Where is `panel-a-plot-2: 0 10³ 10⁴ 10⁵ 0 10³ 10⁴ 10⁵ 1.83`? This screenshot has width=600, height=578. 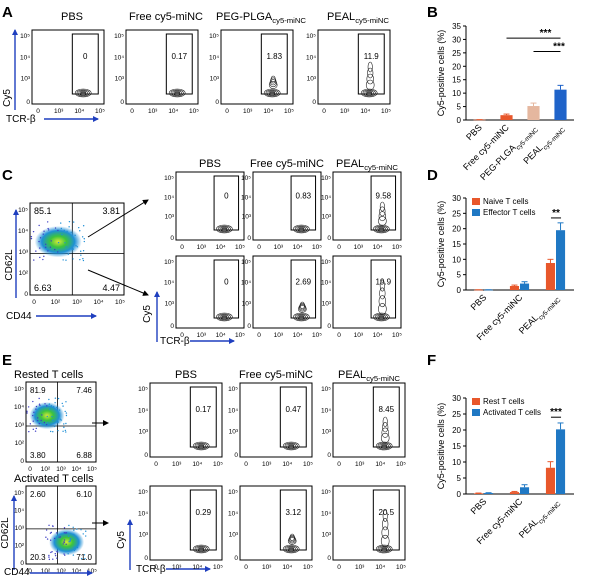 panel-a-plot-2: 0 10³ 10⁴ 10⁵ 0 10³ 10⁴ 10⁵ 1.83 is located at coordinates (251, 72).